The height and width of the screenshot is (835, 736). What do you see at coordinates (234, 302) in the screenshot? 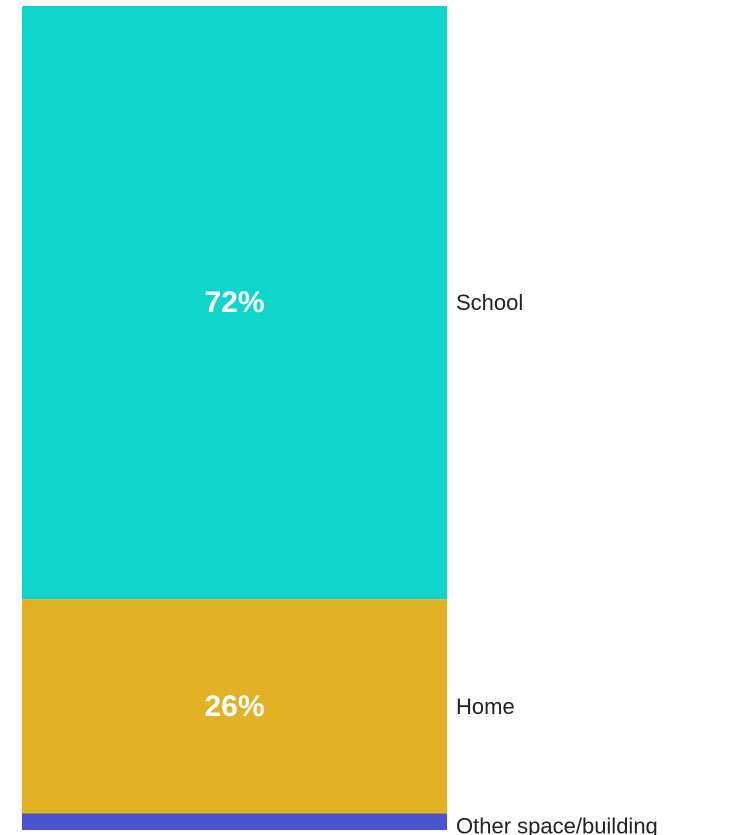
I see `value-label-school: 72%` at bounding box center [234, 302].